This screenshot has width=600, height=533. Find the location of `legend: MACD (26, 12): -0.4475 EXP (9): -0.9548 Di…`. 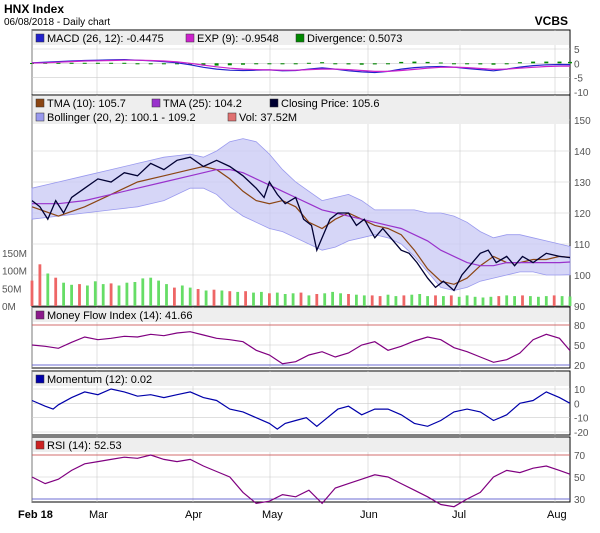

legend: MACD (26, 12): -0.4475 EXP (9): -0.9548 Di… is located at coordinates (301, 38).